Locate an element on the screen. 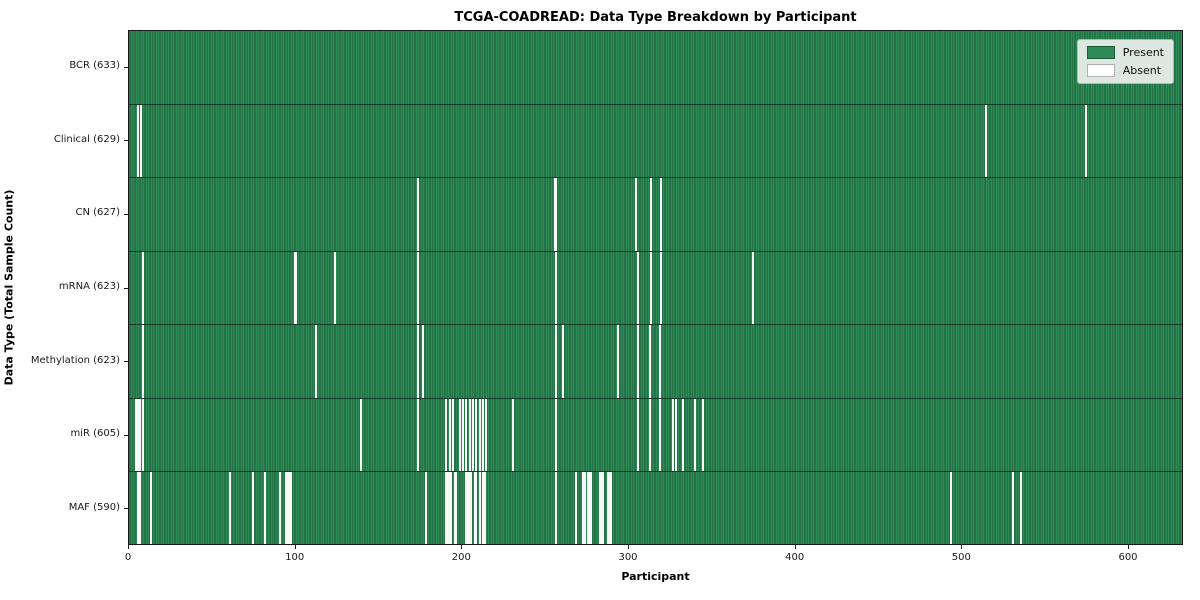 The height and width of the screenshot is (600, 1200). absent-swatch is located at coordinates (1100, 70).